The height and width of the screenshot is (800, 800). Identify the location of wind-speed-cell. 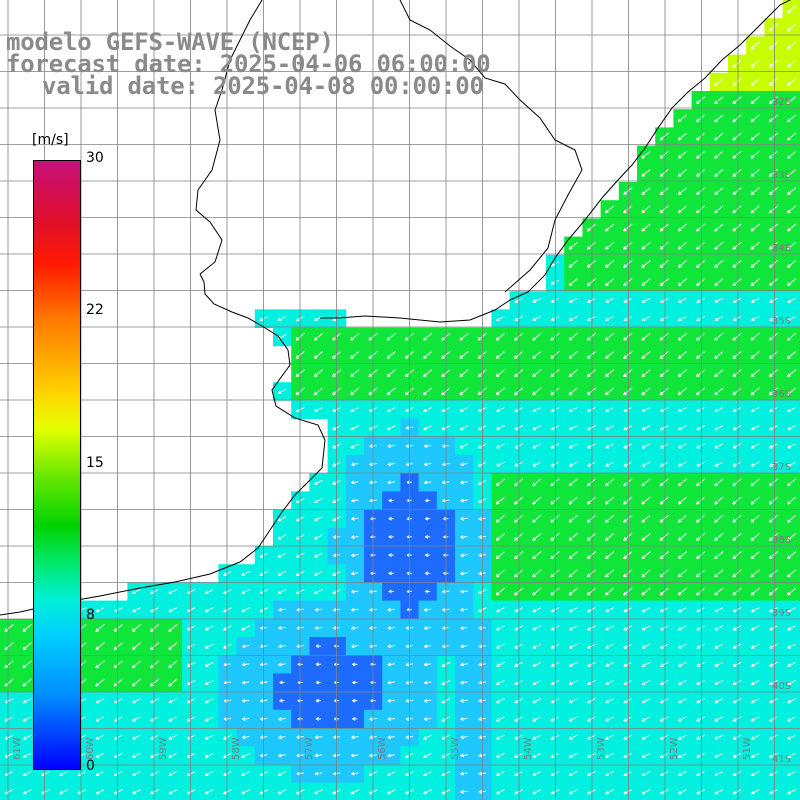
(791, 791).